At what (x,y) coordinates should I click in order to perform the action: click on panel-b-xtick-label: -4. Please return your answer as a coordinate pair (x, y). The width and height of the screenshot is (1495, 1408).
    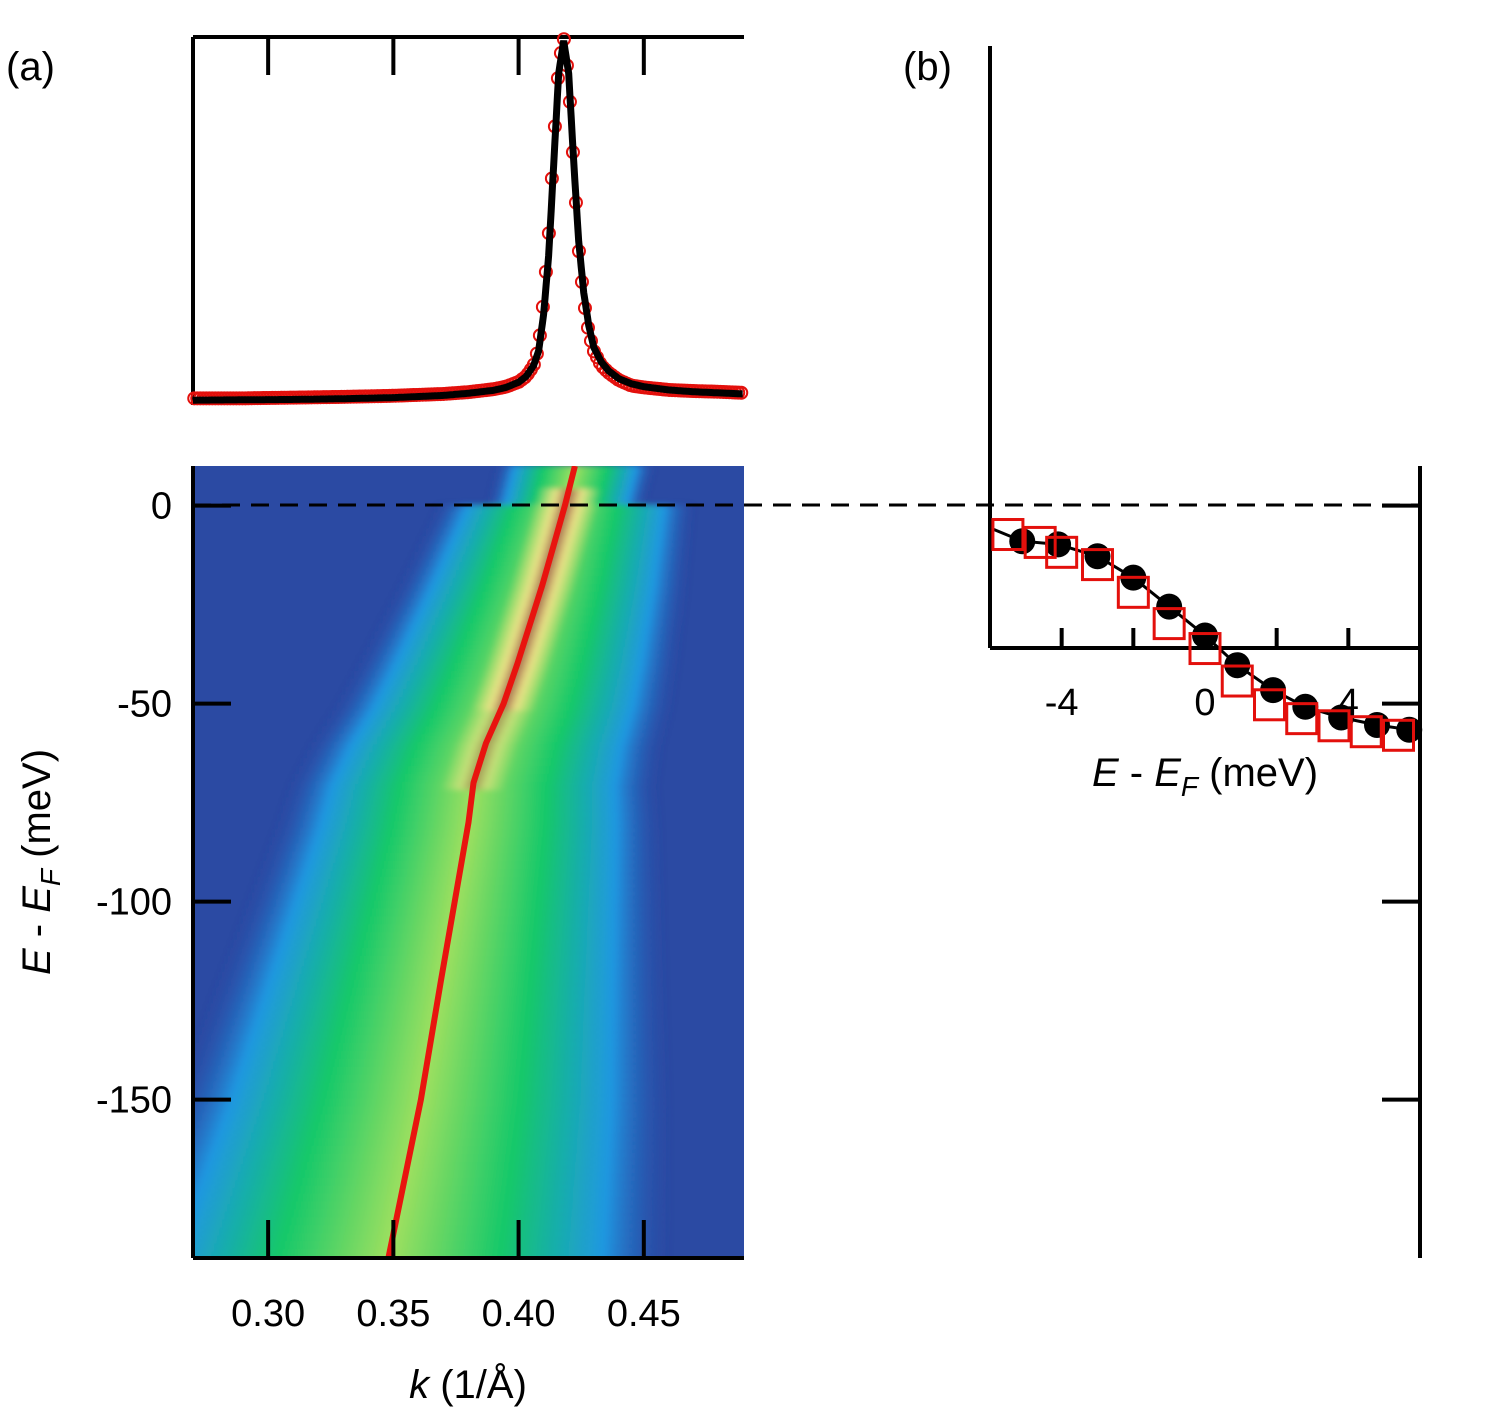
    Looking at the image, I should click on (1062, 703).